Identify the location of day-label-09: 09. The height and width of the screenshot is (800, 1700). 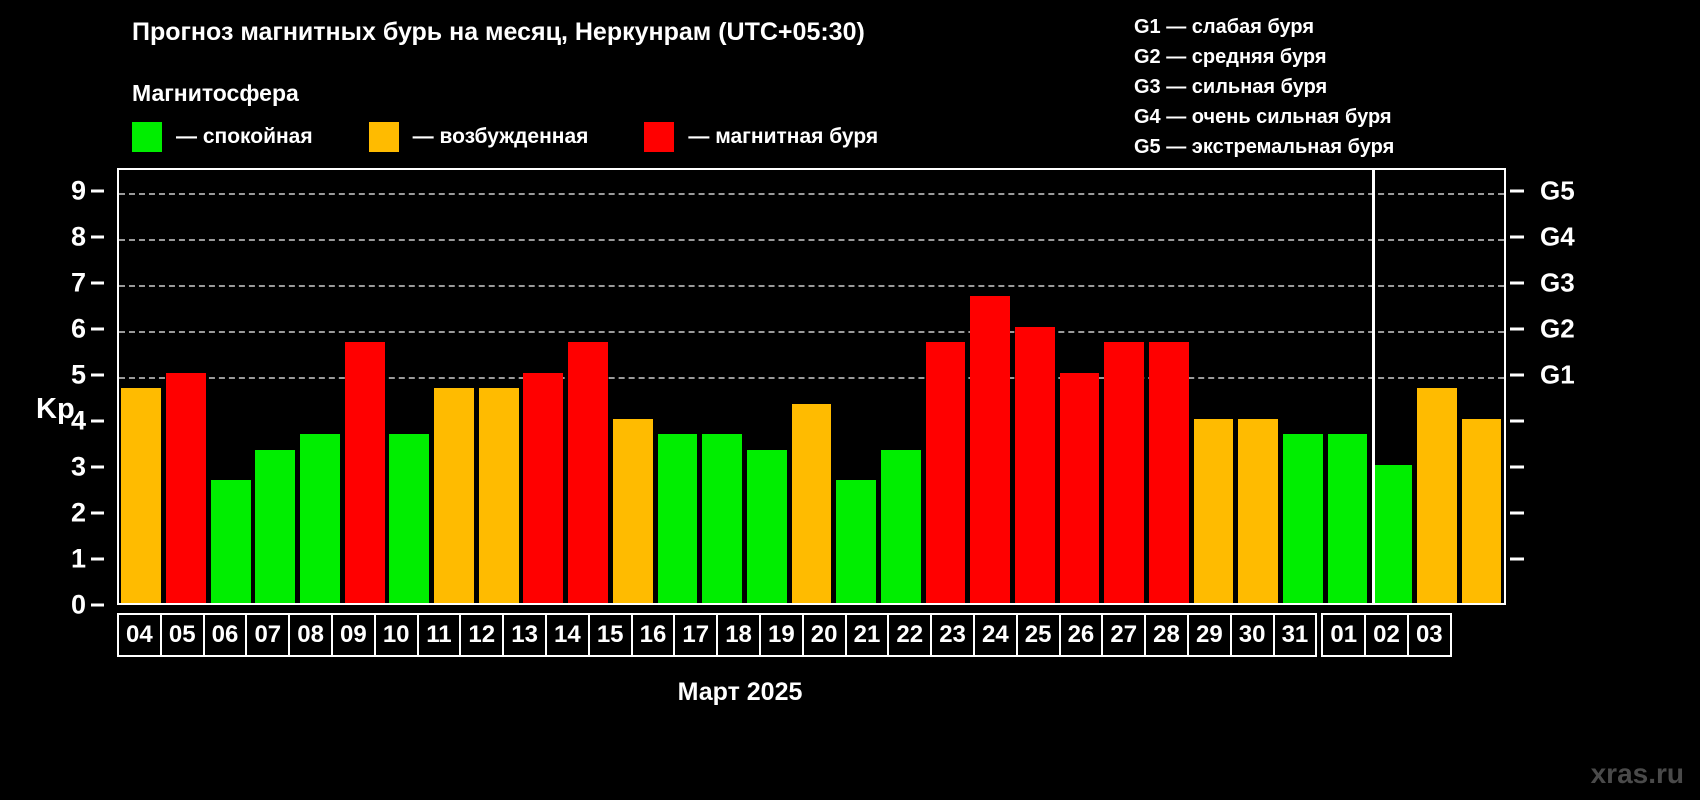
(353, 635).